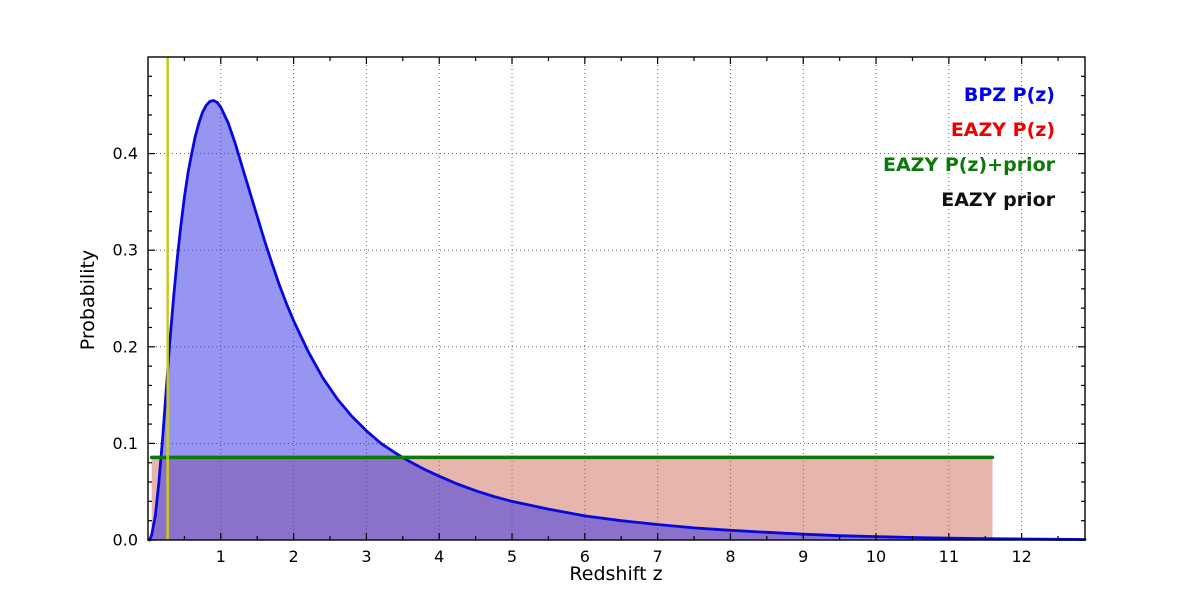  What do you see at coordinates (512, 556) in the screenshot?
I see `x-tick-label: 5` at bounding box center [512, 556].